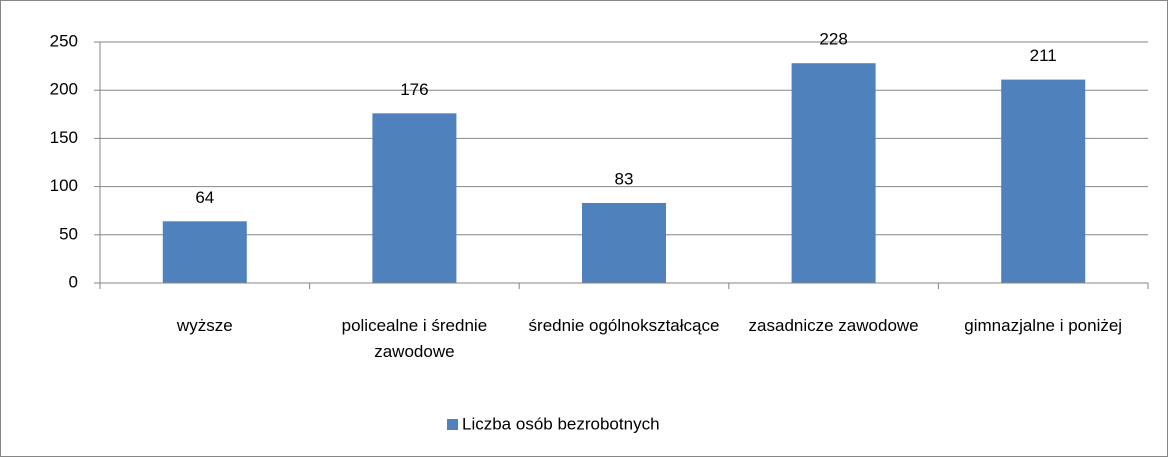 The image size is (1169, 457). I want to click on y-tick-label: 0, so click(73, 281).